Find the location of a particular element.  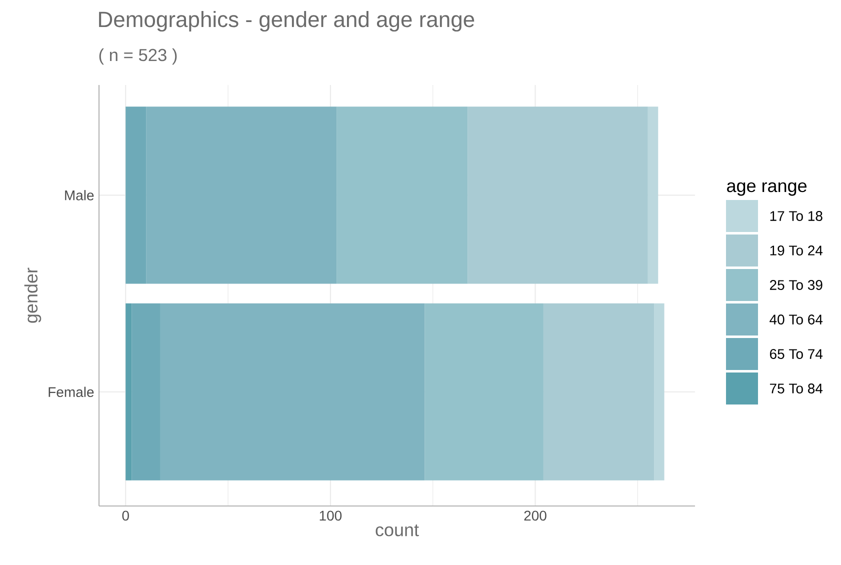

legend-label: 25 To 39 is located at coordinates (796, 285).